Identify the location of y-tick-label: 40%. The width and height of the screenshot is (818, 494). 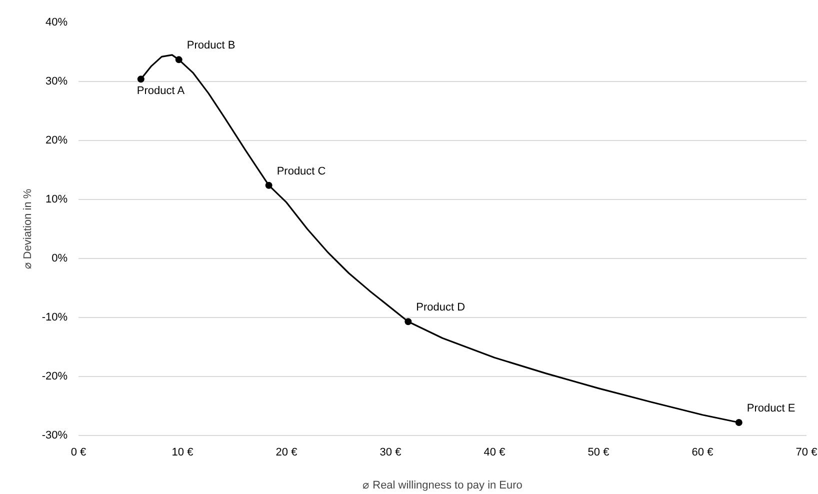
(56, 22).